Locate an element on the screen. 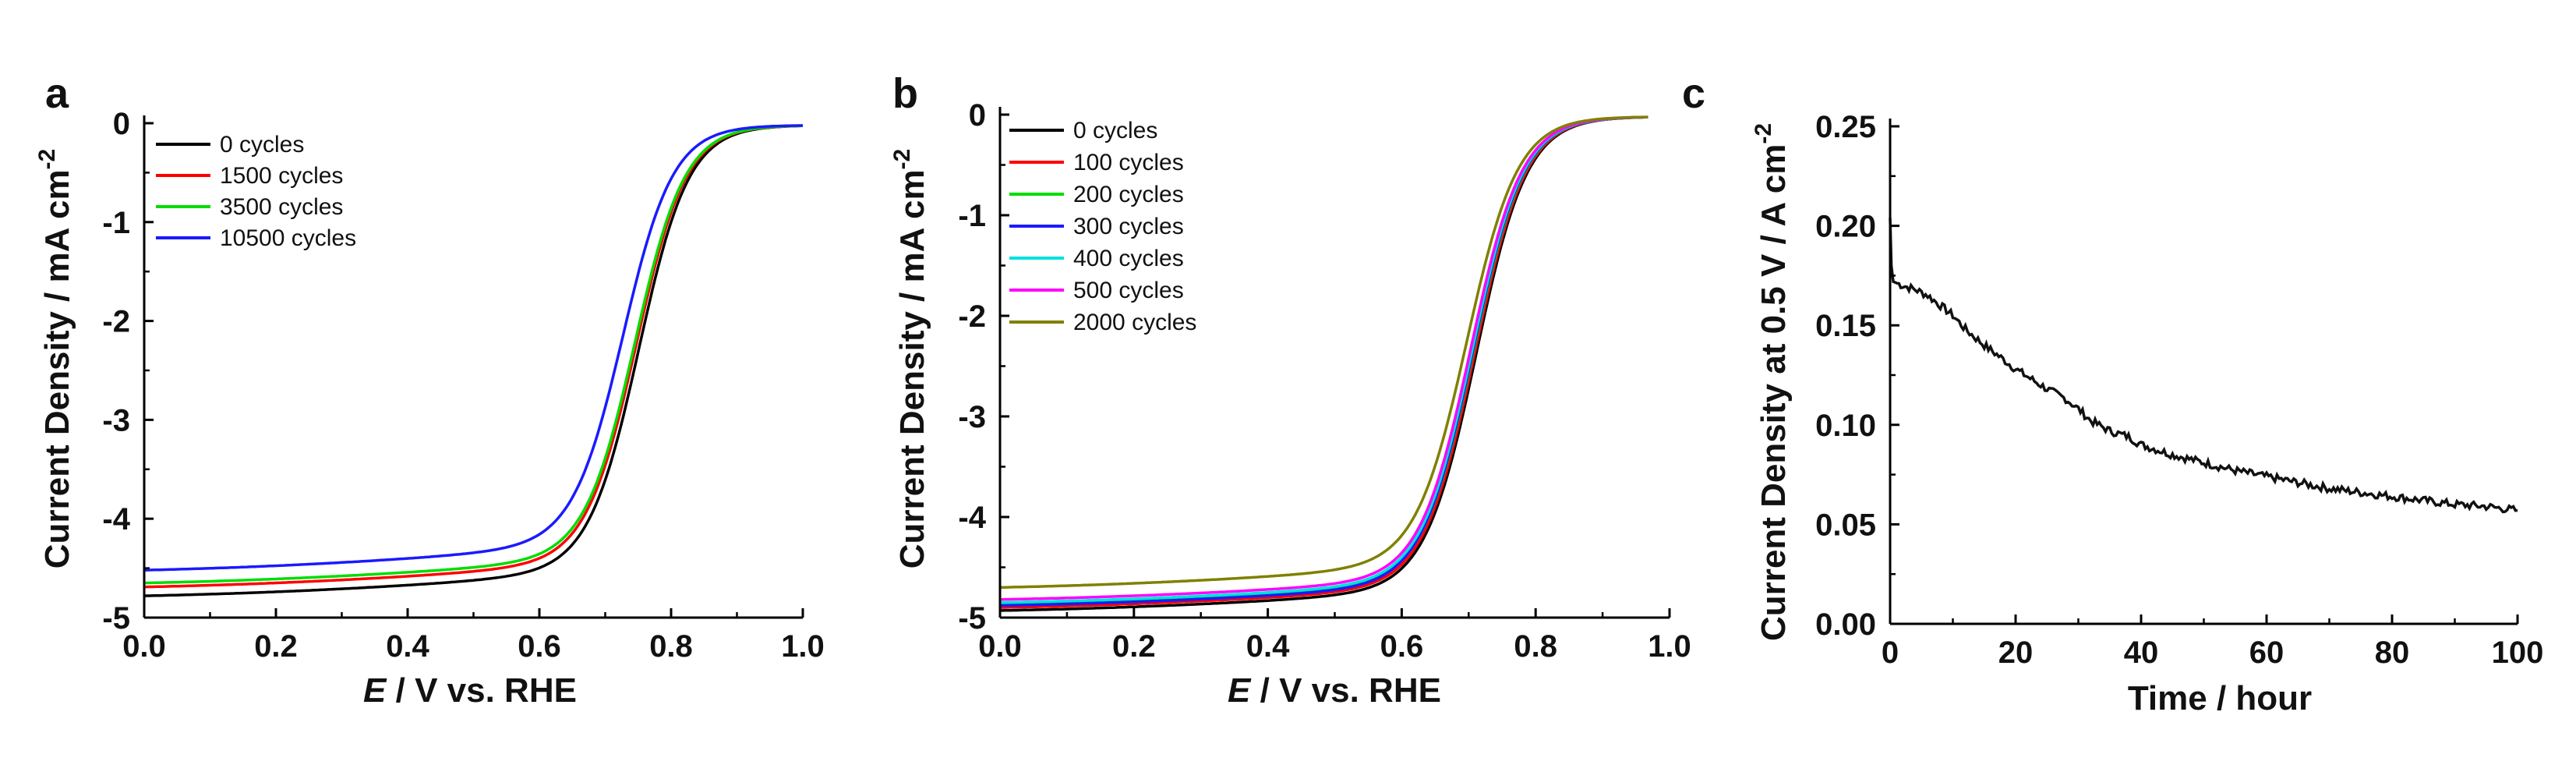 The height and width of the screenshot is (772, 2576). legend-label-b-5: 500 cycles is located at coordinates (1128, 290).